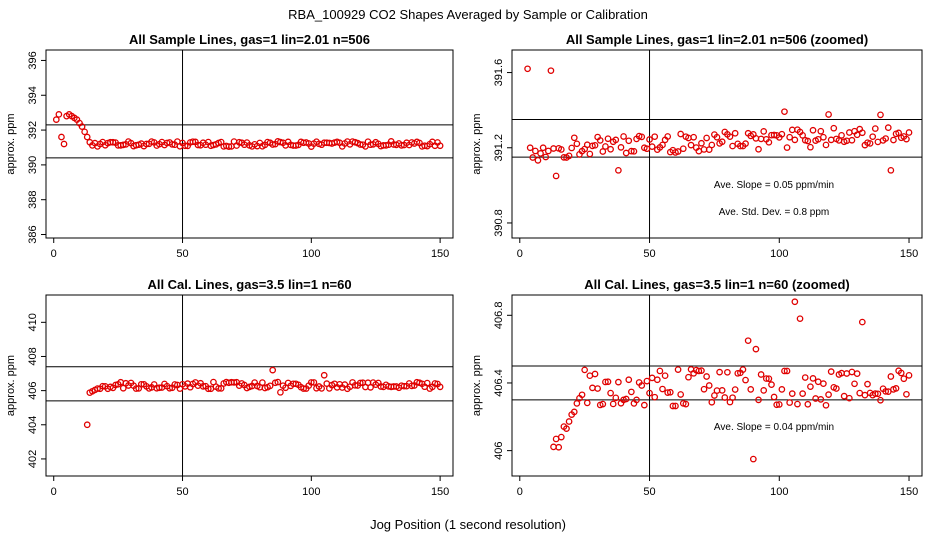 The height and width of the screenshot is (540, 936). What do you see at coordinates (499, 73) in the screenshot?
I see `y-tick-label: 391.6` at bounding box center [499, 73].